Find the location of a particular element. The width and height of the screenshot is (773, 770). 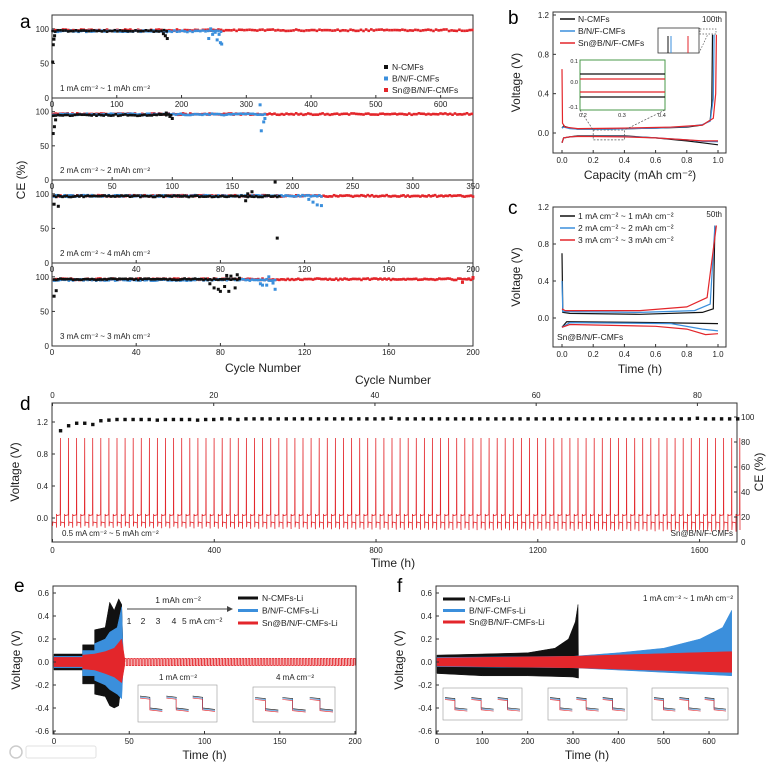

x-tick-label: 120 is located at coordinates (305, 352).